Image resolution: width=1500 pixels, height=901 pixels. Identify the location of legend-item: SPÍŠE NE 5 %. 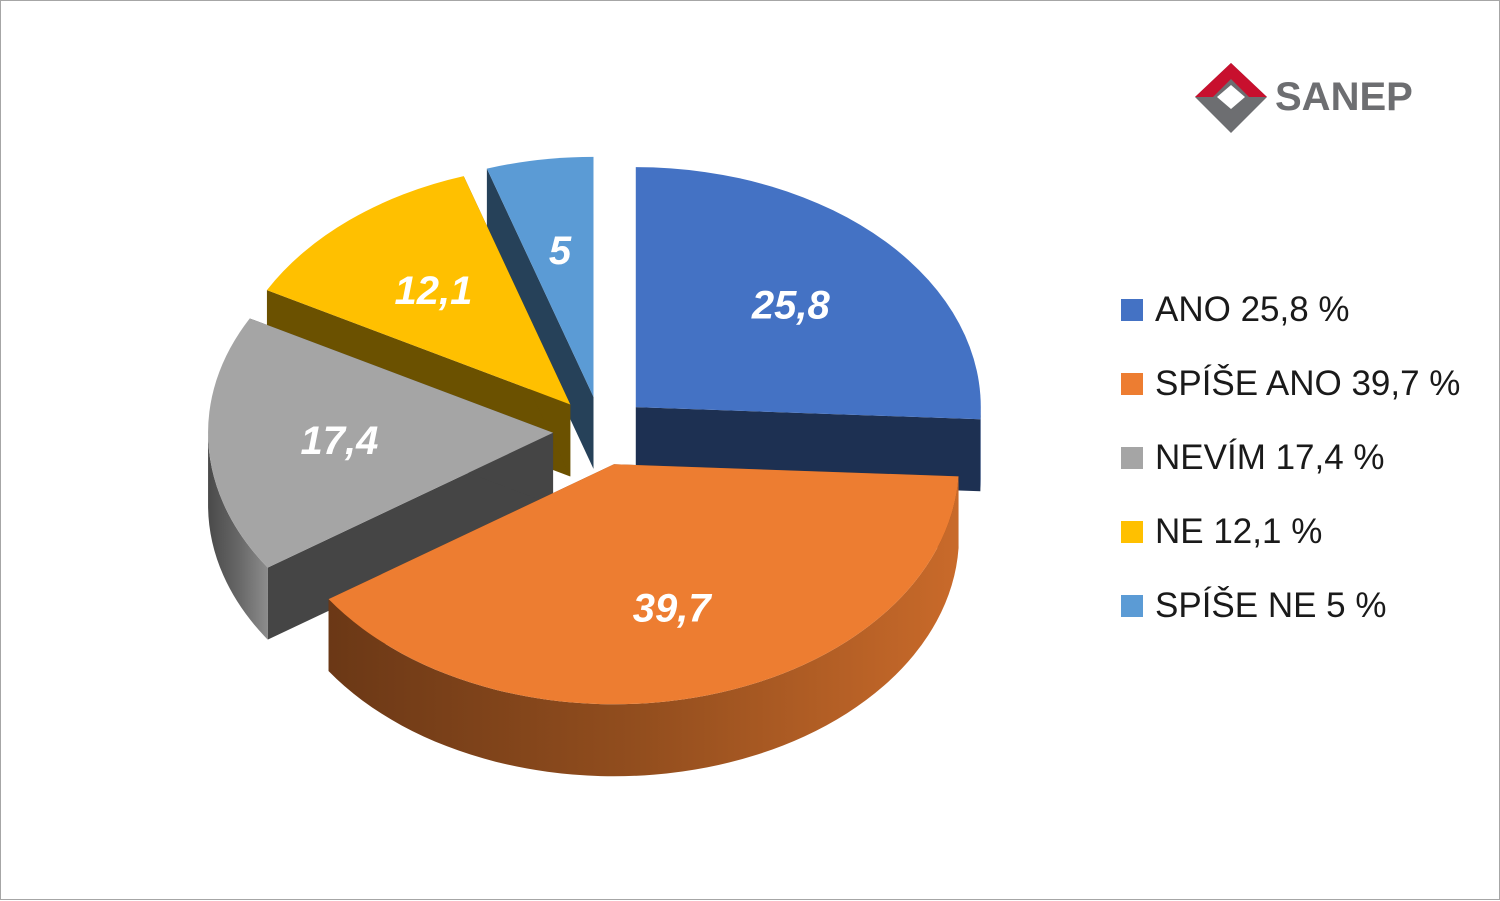
(1290, 606).